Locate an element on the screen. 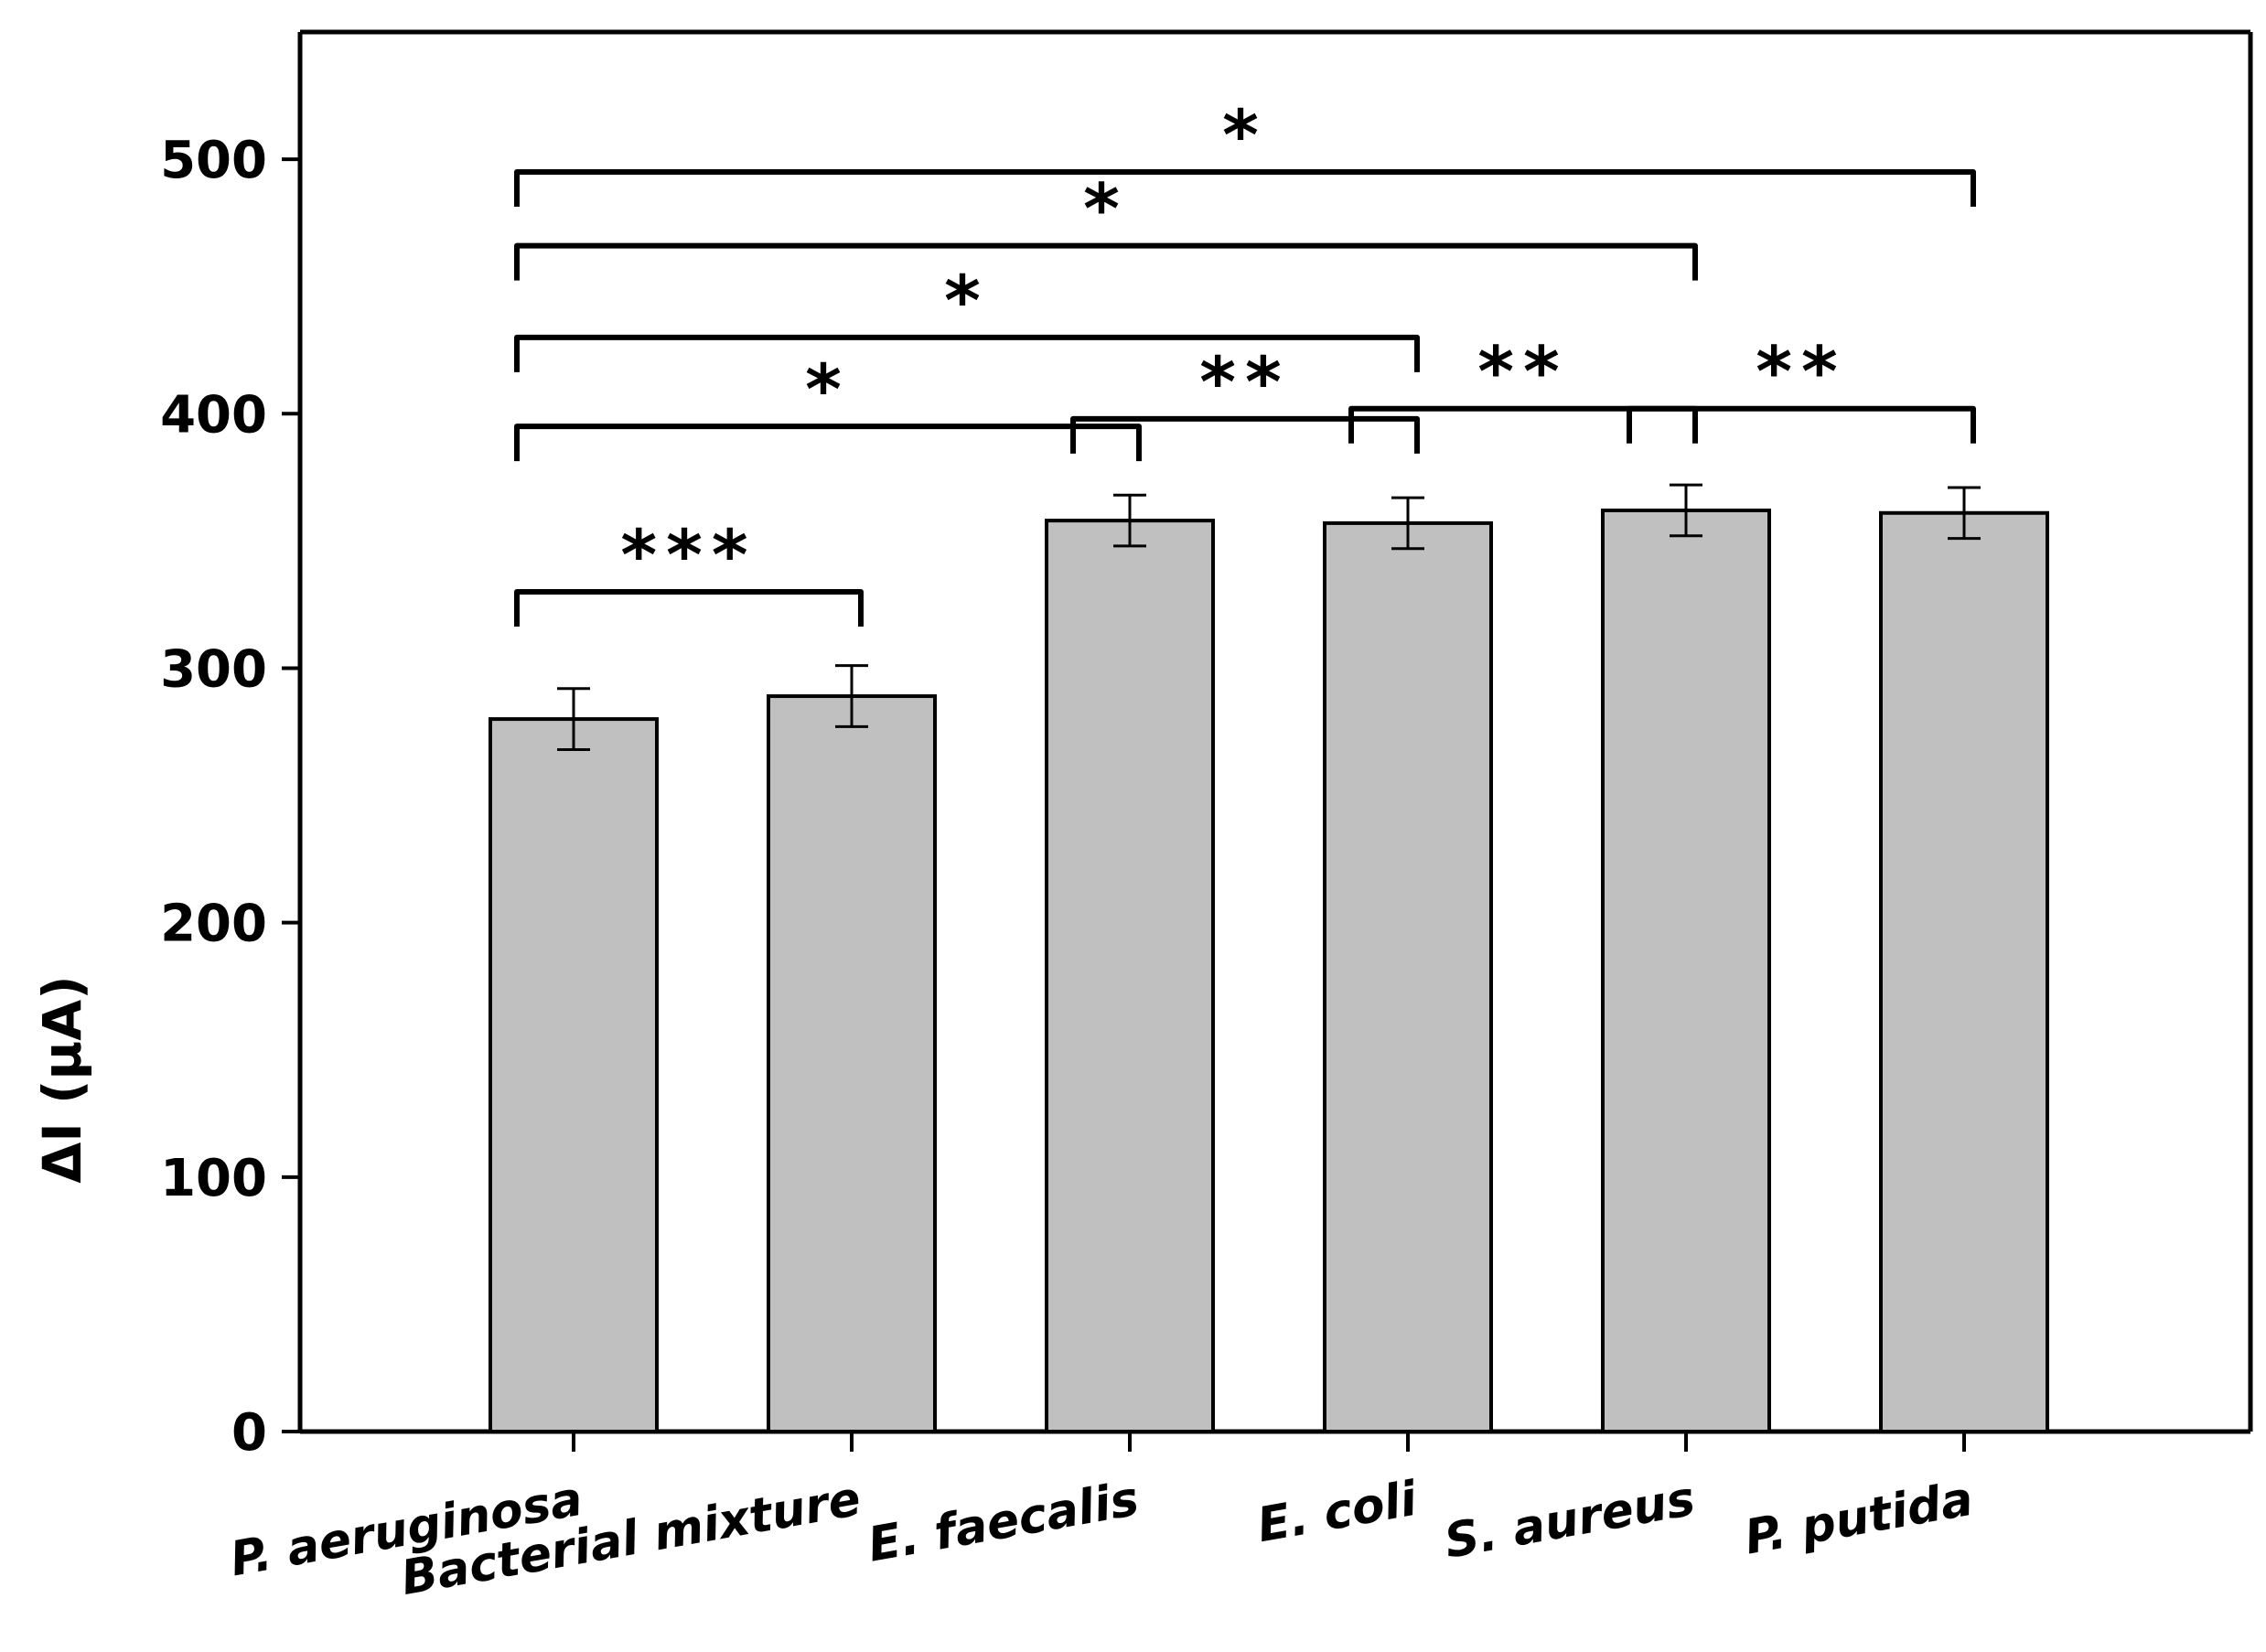 Image resolution: width=2266 pixels, height=1652 pixels. bracket-label-0: * is located at coordinates (1245, 135).